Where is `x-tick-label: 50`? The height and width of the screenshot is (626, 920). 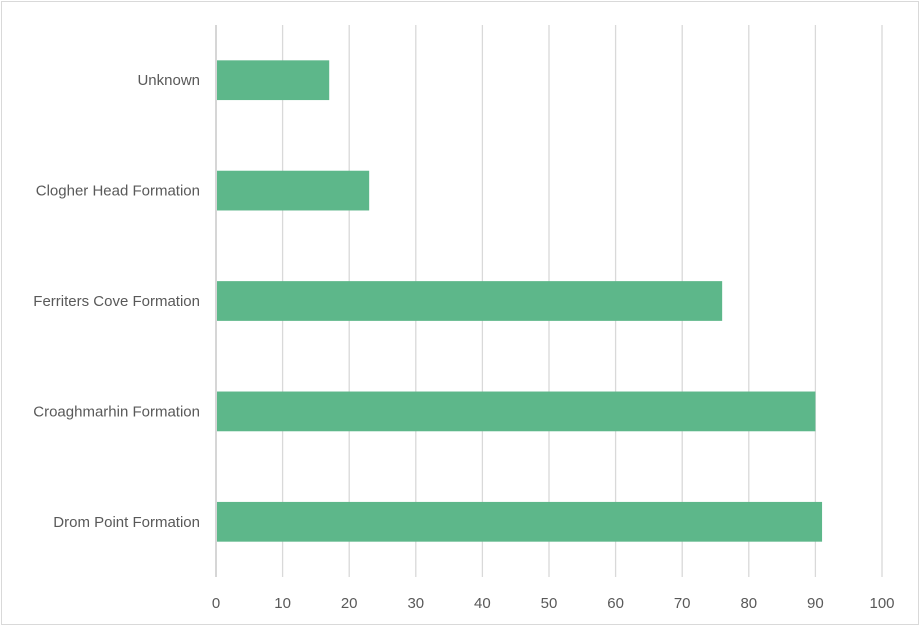 x-tick-label: 50 is located at coordinates (549, 603).